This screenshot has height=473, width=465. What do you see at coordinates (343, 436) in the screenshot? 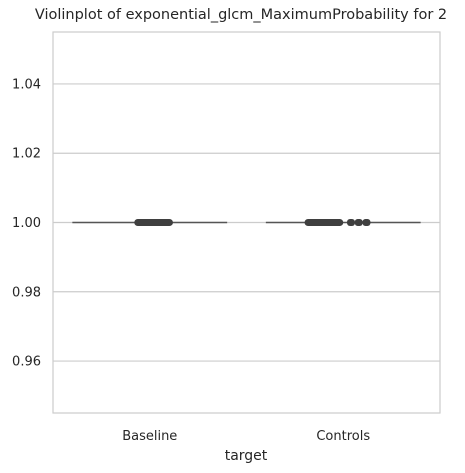
I see `x-tick-label: Controls` at bounding box center [343, 436].